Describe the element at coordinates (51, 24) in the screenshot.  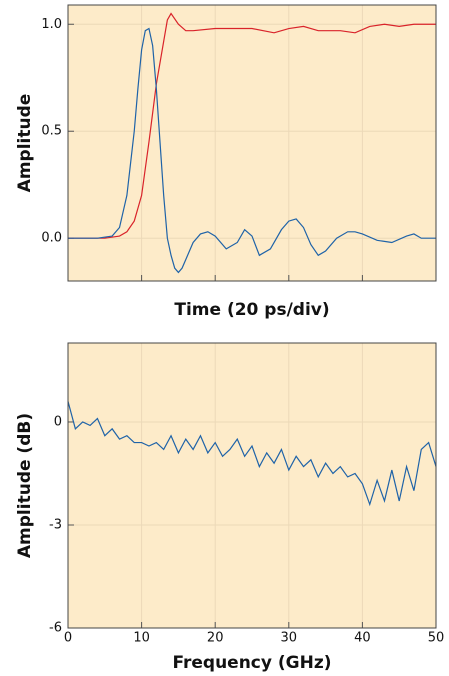
I see `y-tick-label: 1.0` at that location.